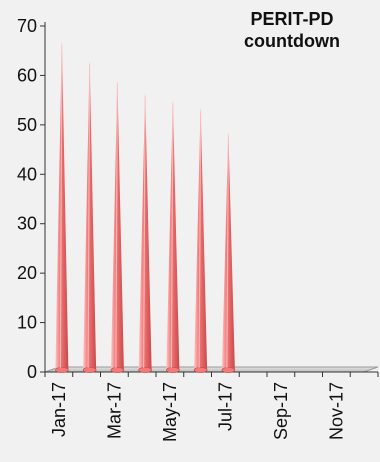 This screenshot has width=380, height=462. I want to click on y-tick-label: 20, so click(27, 273).